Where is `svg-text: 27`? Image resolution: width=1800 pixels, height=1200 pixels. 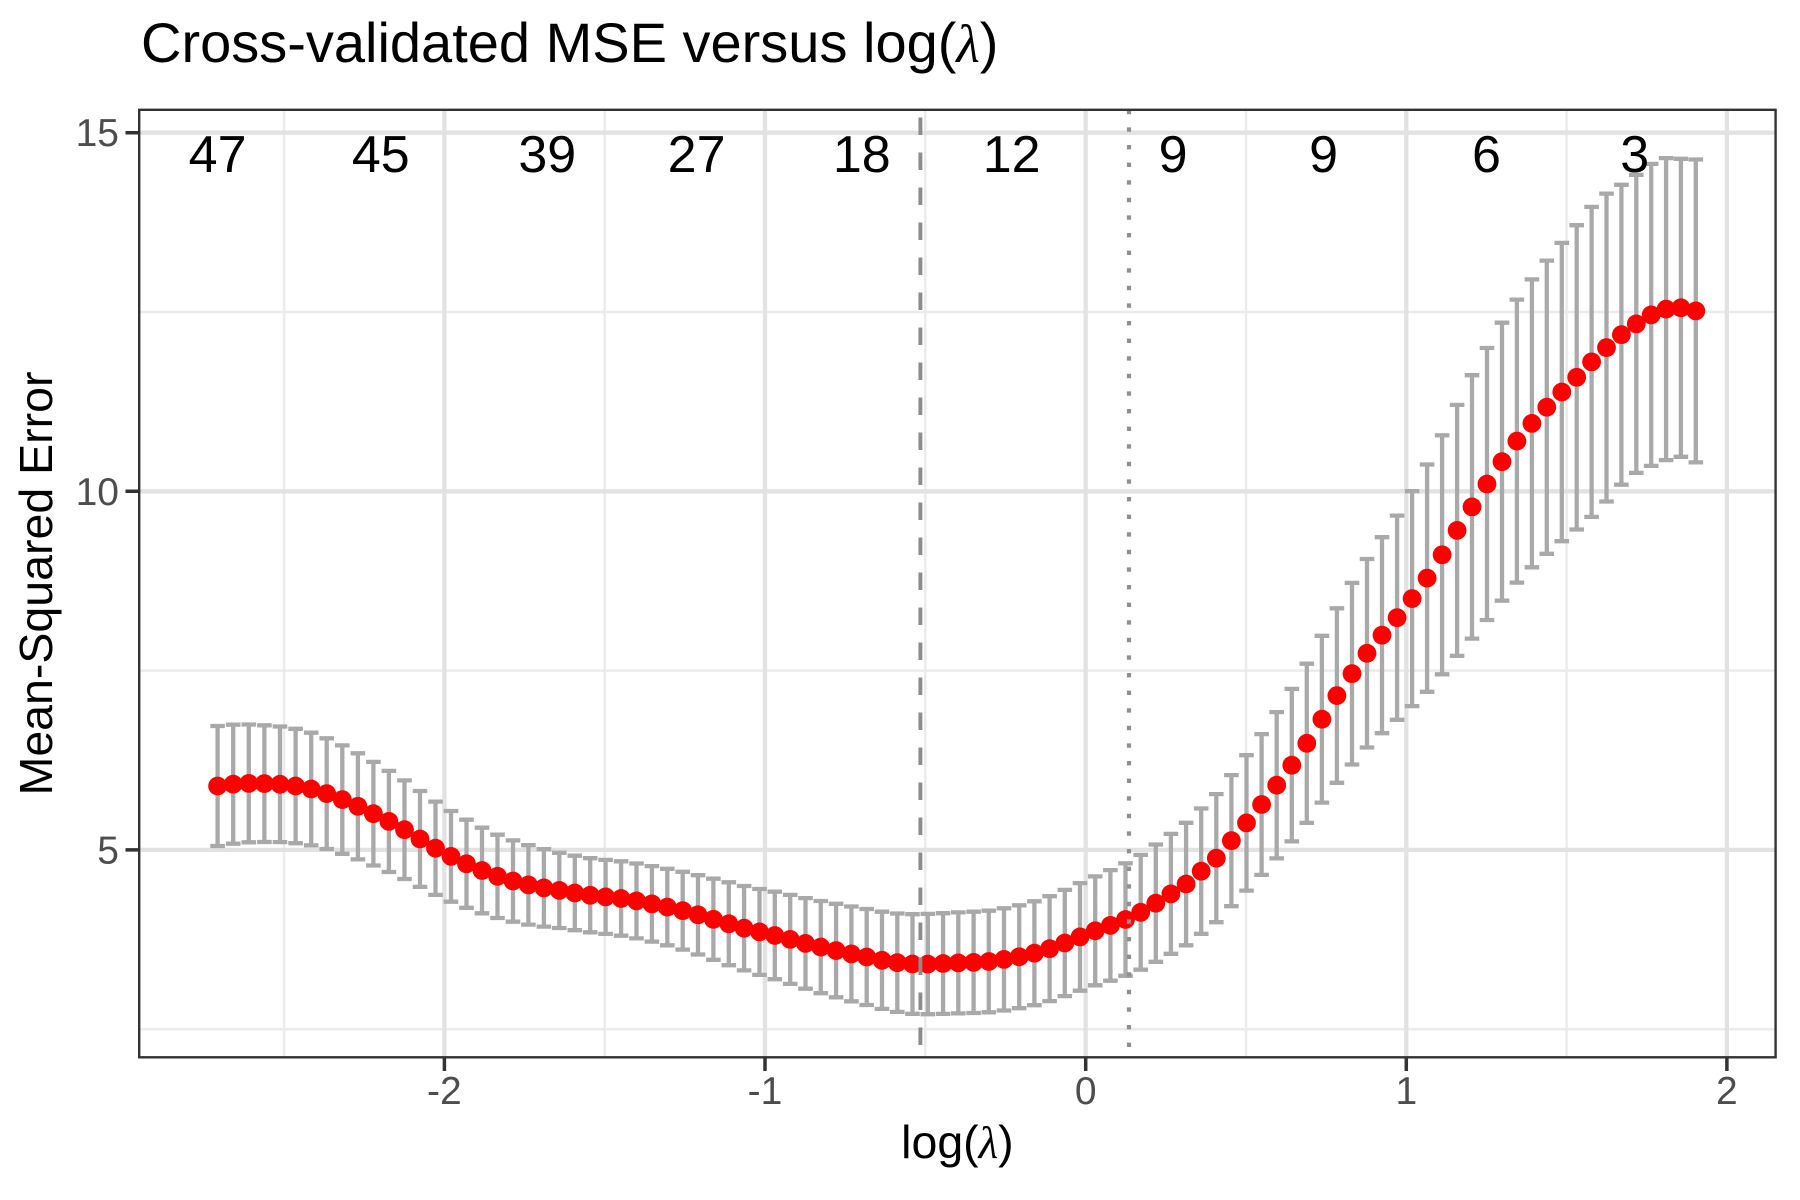
svg-text: 27 is located at coordinates (697, 155).